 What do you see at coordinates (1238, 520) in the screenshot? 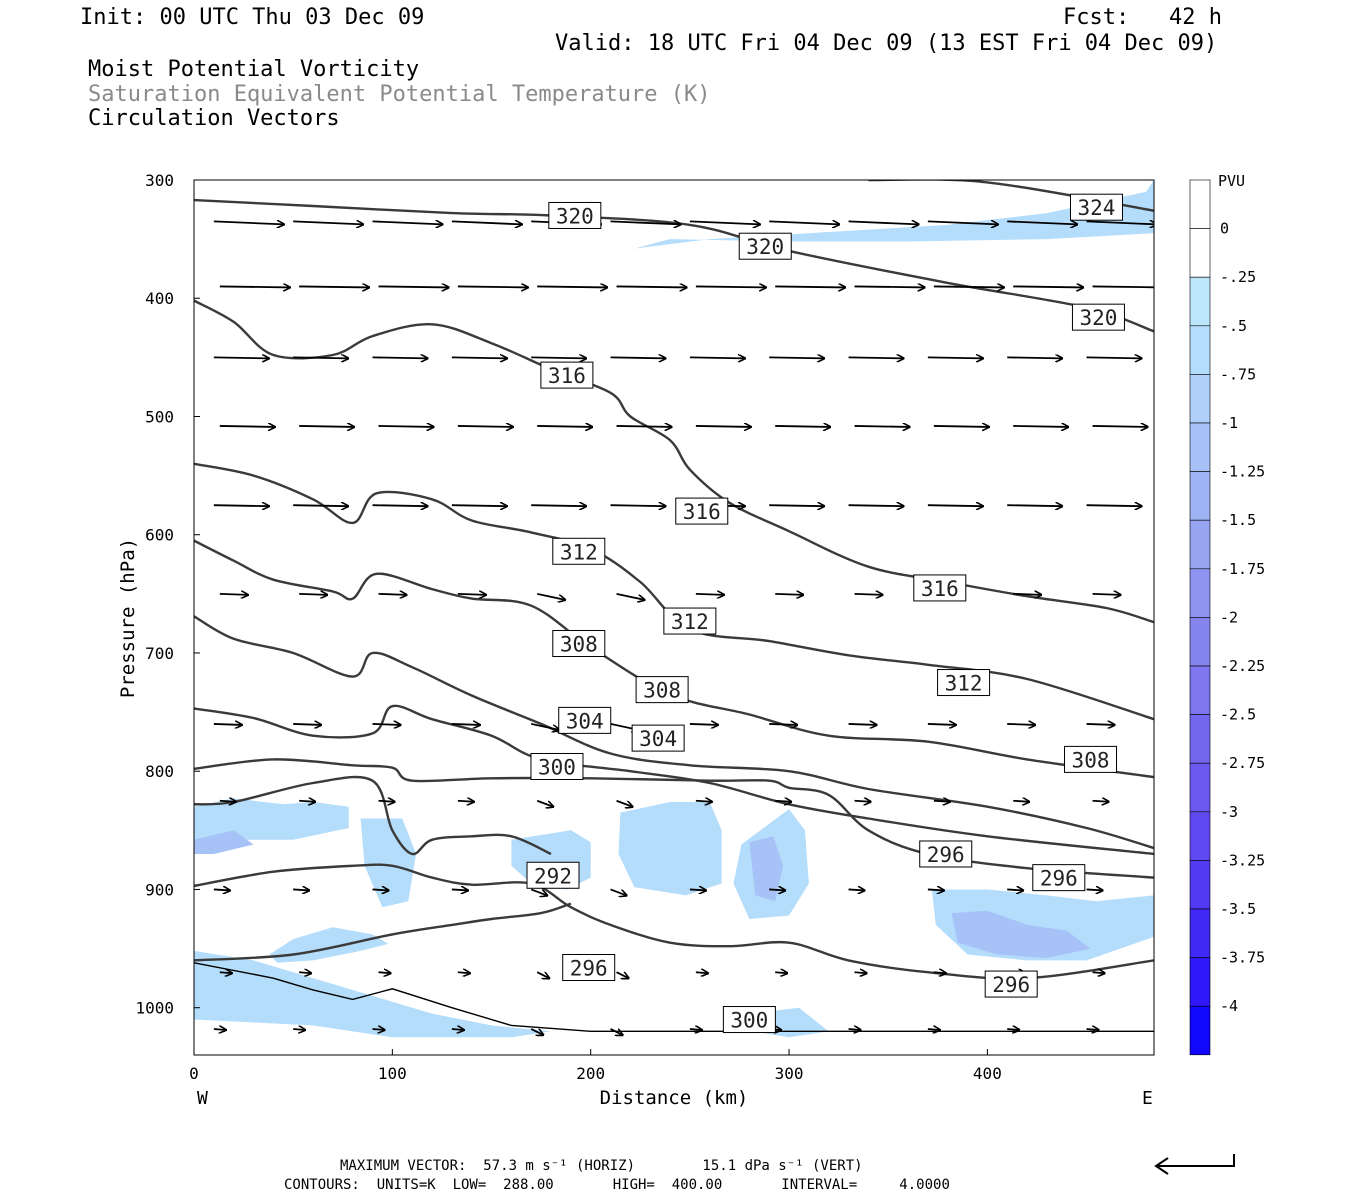
I see `colorbar-label: -1.5` at bounding box center [1238, 520].